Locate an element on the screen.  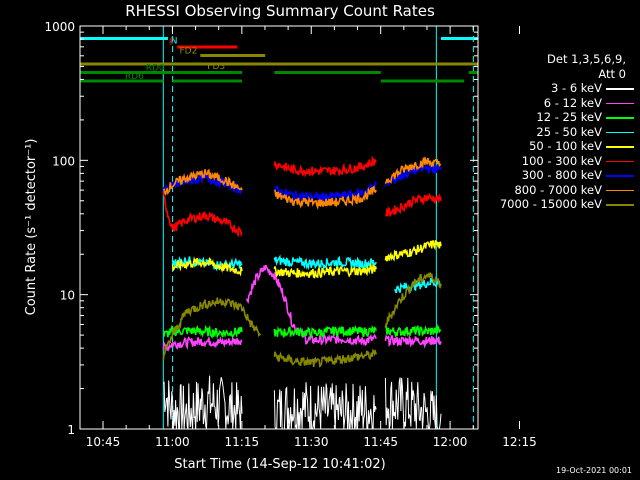
x-tick-label-0: 10:45 is located at coordinates (103, 442).